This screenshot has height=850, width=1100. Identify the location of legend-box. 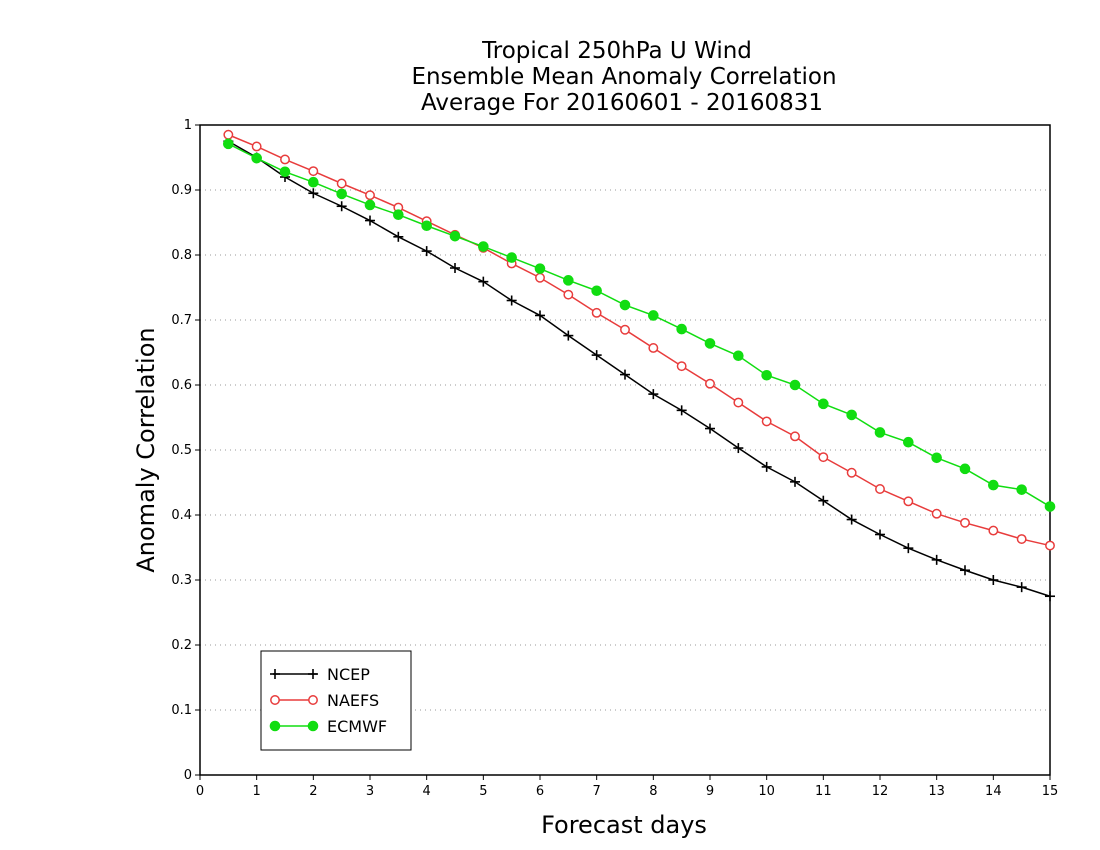
(336, 700).